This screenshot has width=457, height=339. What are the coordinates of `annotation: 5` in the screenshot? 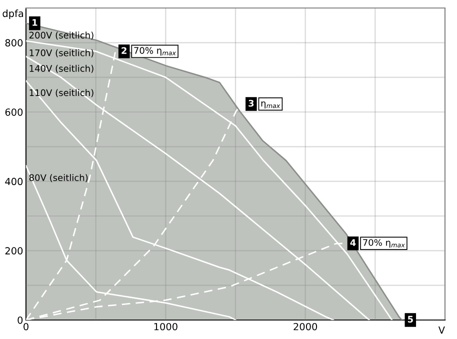 It's located at (410, 319).